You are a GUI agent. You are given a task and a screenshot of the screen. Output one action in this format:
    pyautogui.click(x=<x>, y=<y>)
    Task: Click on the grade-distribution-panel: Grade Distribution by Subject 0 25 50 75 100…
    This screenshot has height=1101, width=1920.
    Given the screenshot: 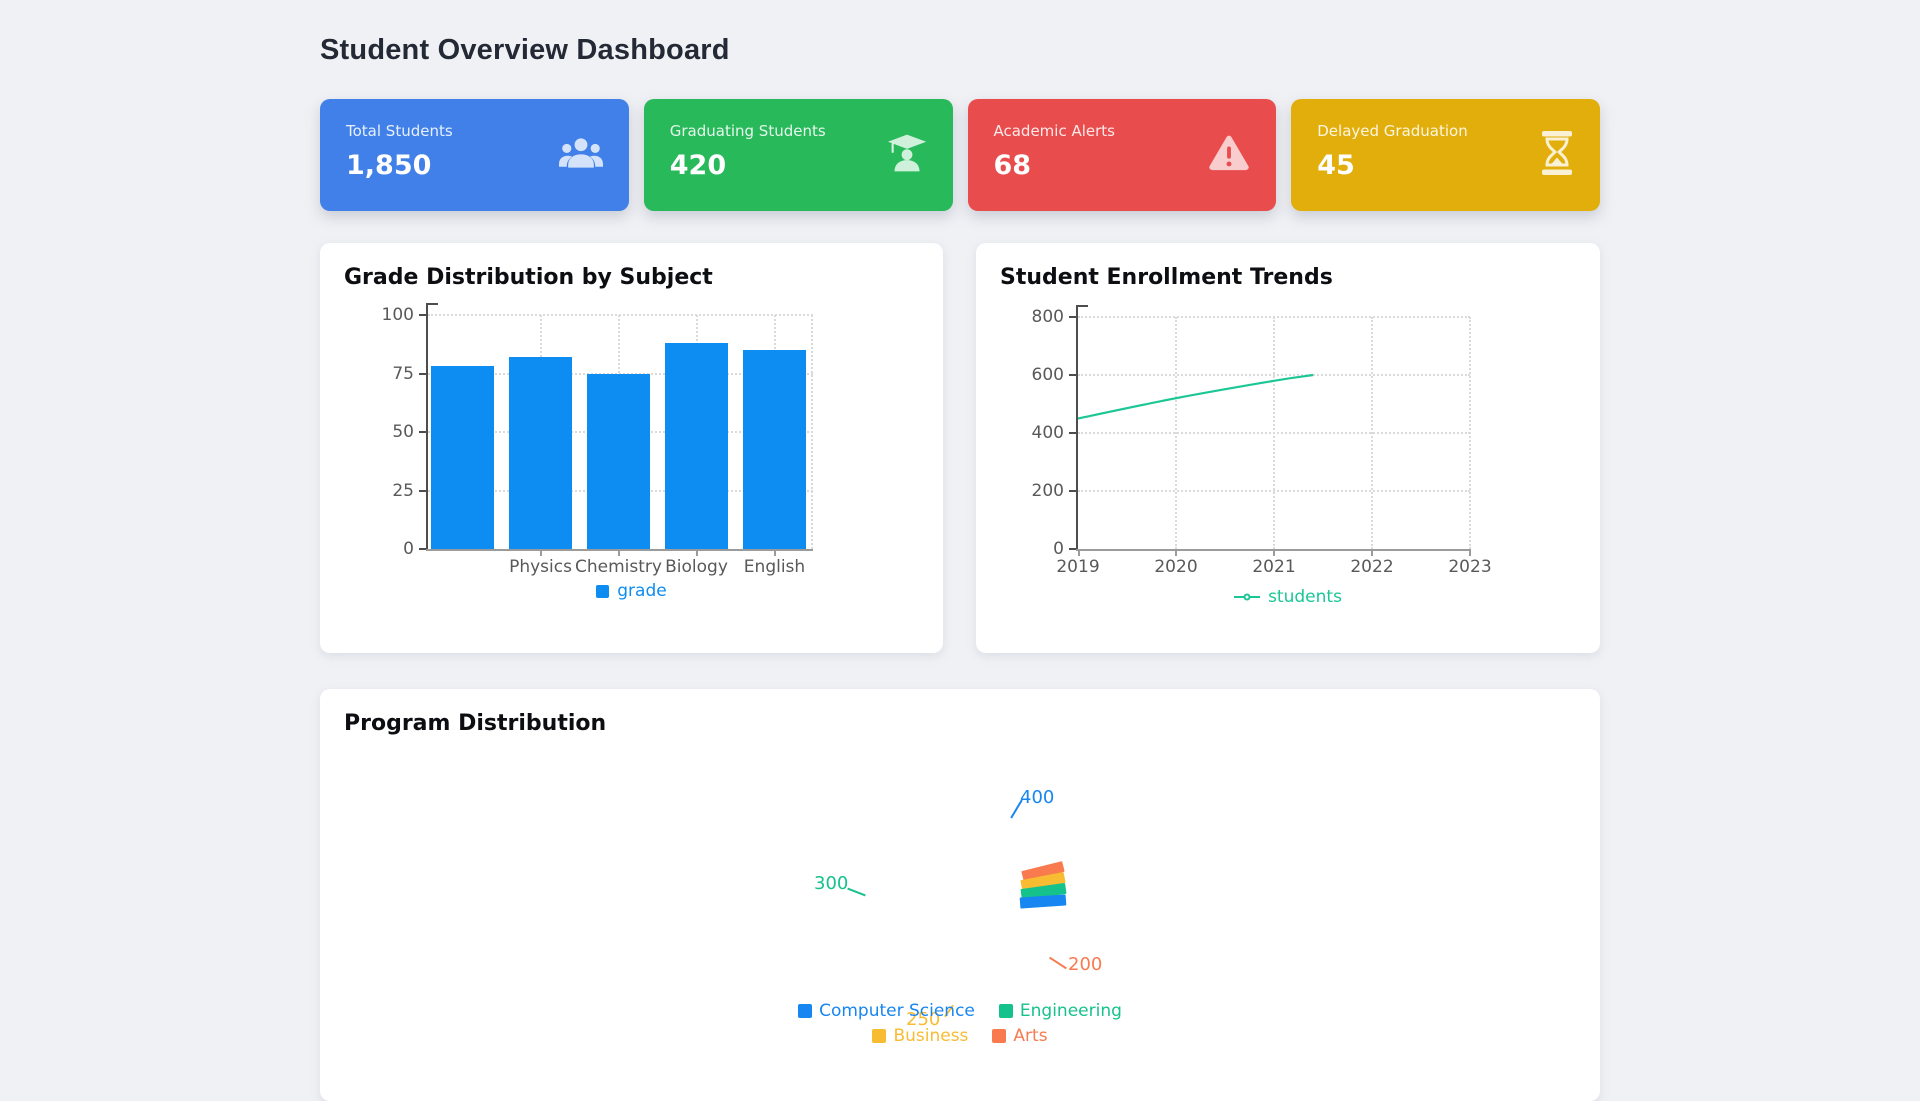 What is the action you would take?
    pyautogui.click(x=631, y=448)
    